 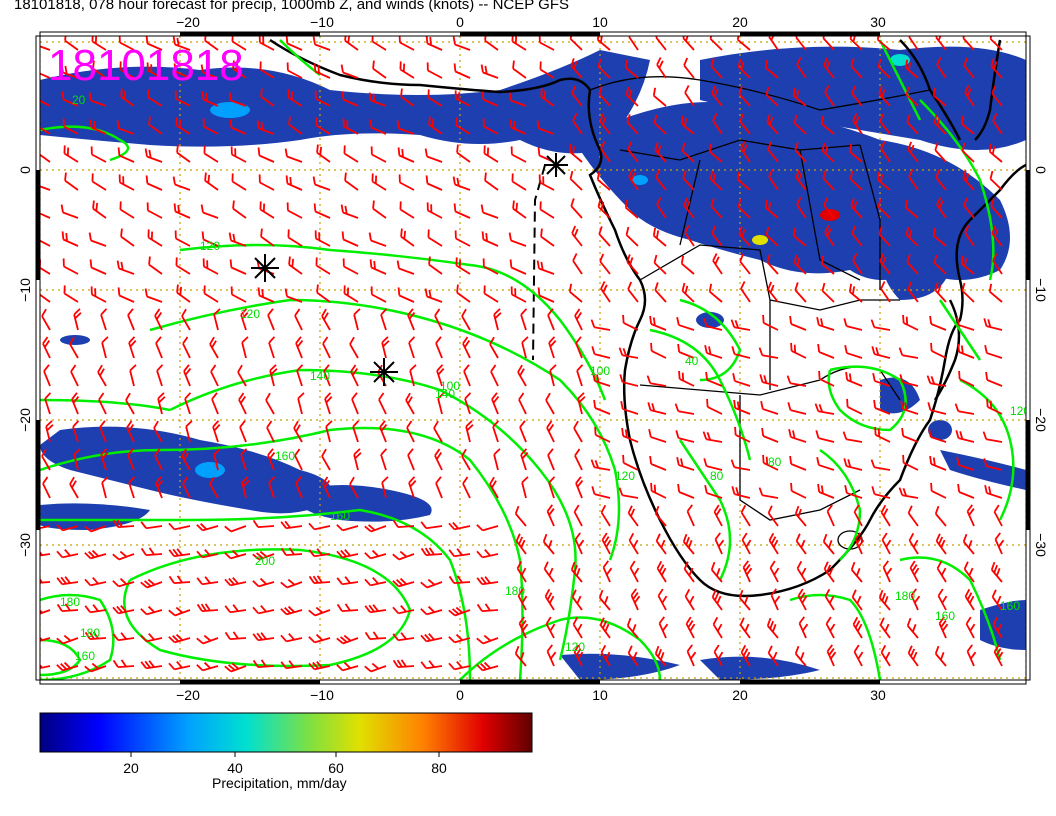 What do you see at coordinates (717, 476) in the screenshot?
I see `contour-label: 80` at bounding box center [717, 476].